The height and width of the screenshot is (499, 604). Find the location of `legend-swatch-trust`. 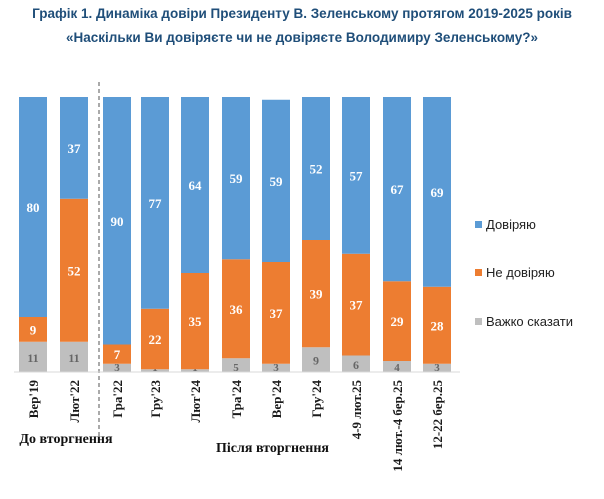

legend-swatch-trust is located at coordinates (478, 224).